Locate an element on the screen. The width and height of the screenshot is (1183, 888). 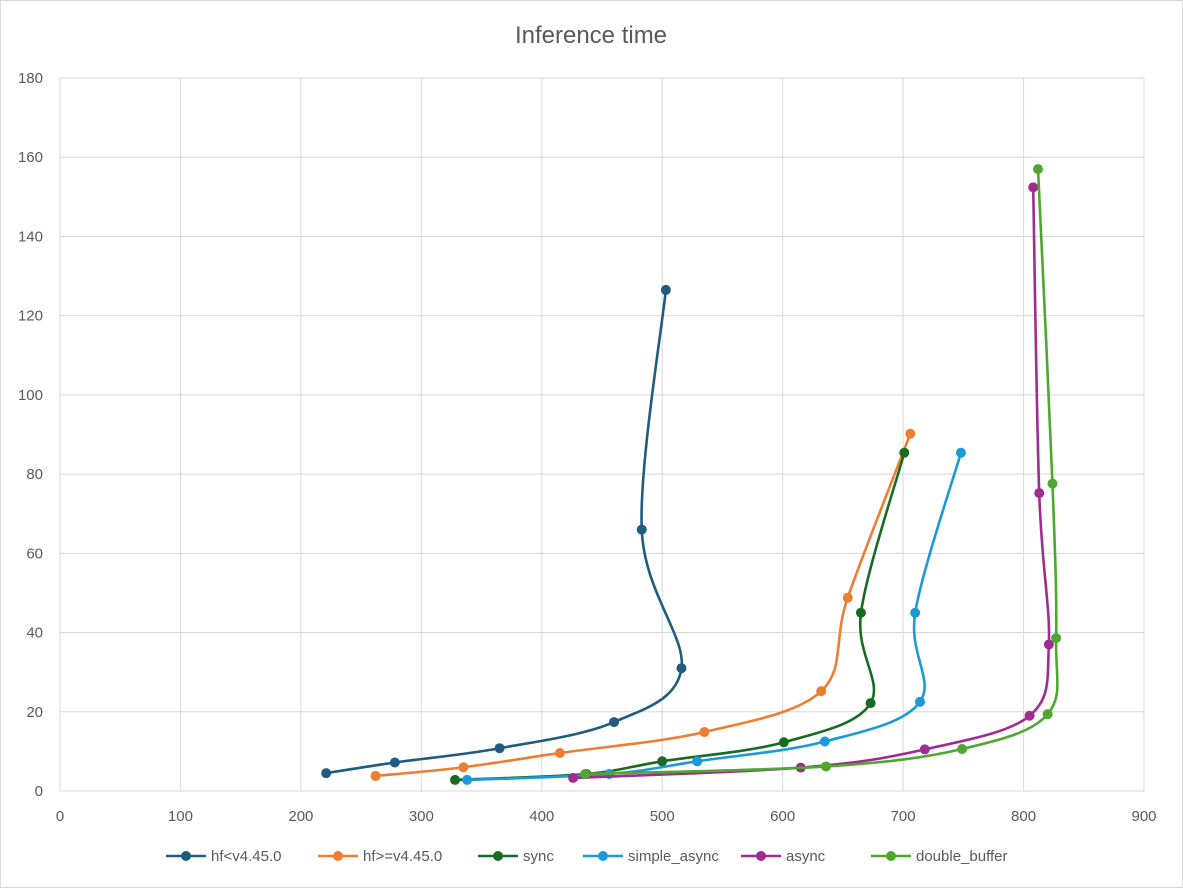
y-tick-label: 120 is located at coordinates (30, 316).